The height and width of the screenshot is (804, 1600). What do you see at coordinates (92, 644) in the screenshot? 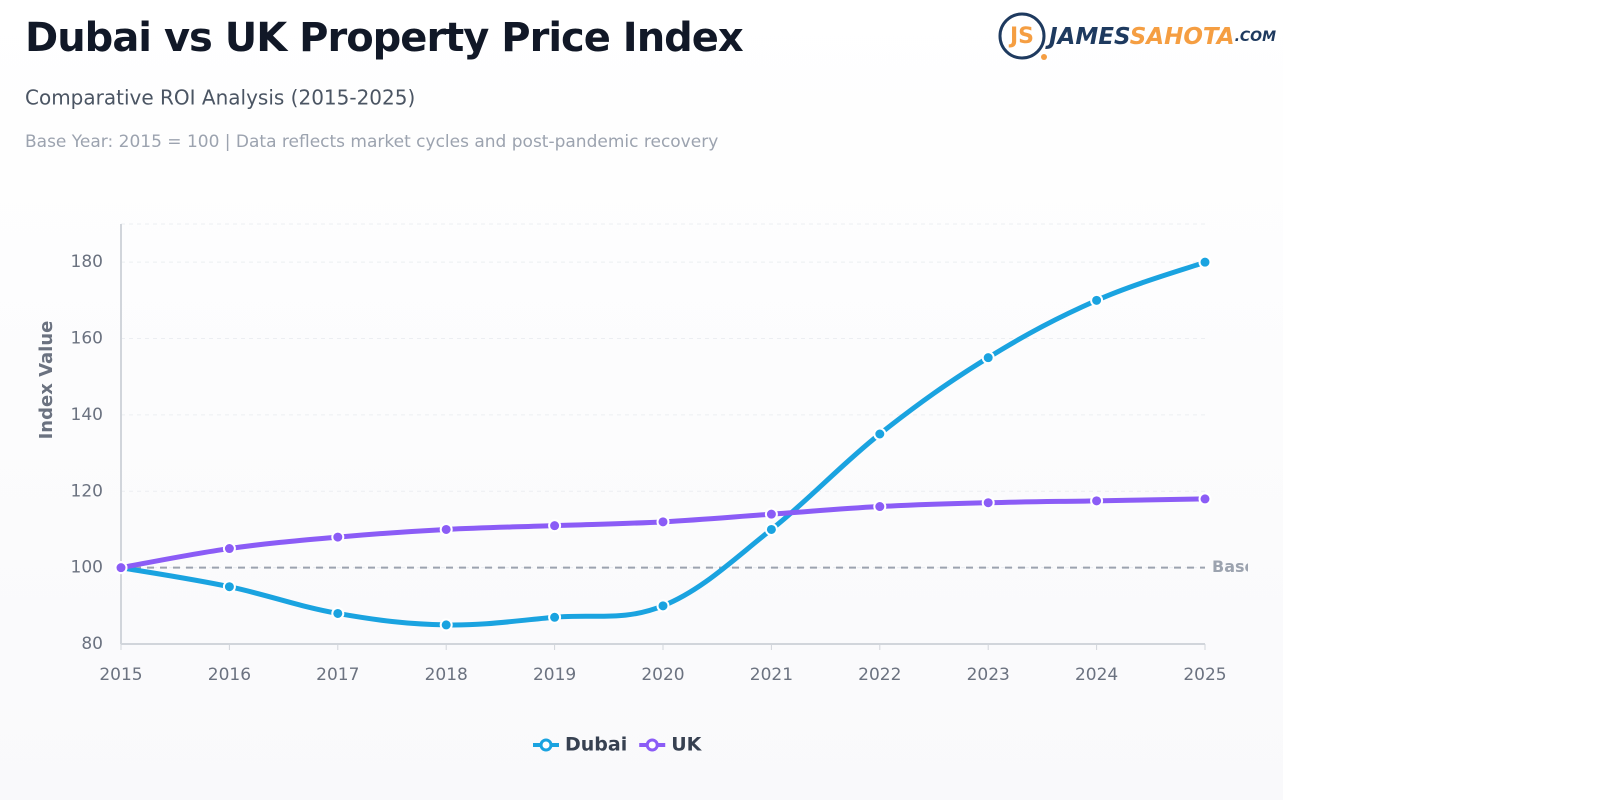
I see `y-tick-label: 80` at bounding box center [92, 644].